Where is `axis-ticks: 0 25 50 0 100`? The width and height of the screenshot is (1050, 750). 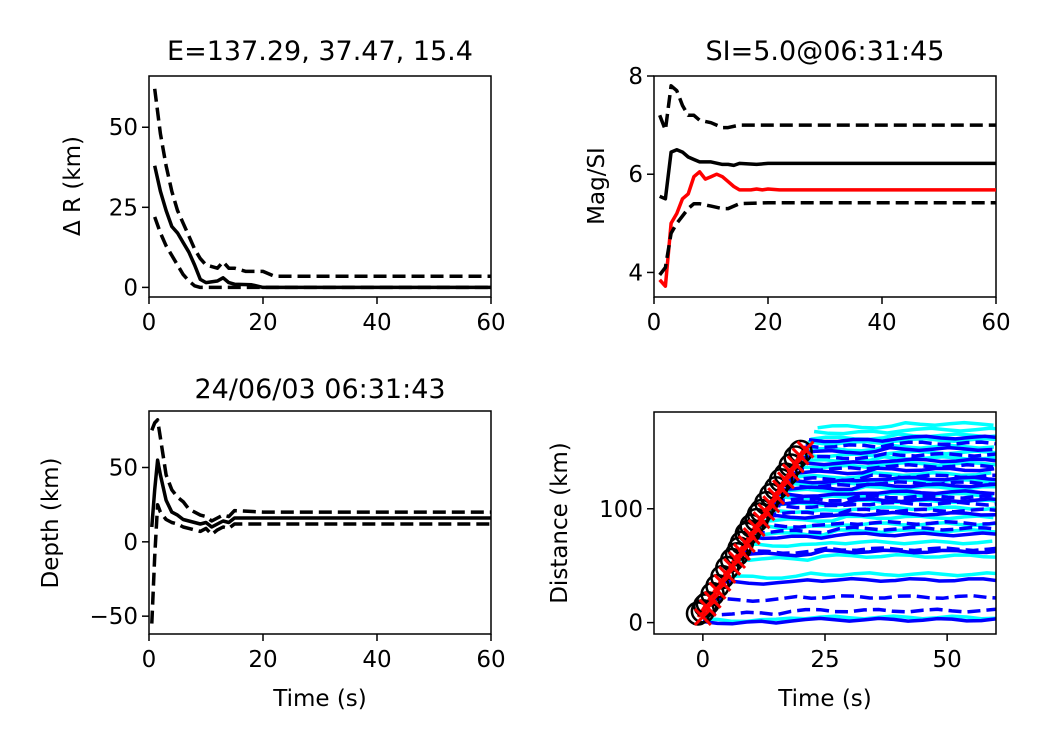 axis-ticks: 0 25 50 0 100 is located at coordinates (780, 585).